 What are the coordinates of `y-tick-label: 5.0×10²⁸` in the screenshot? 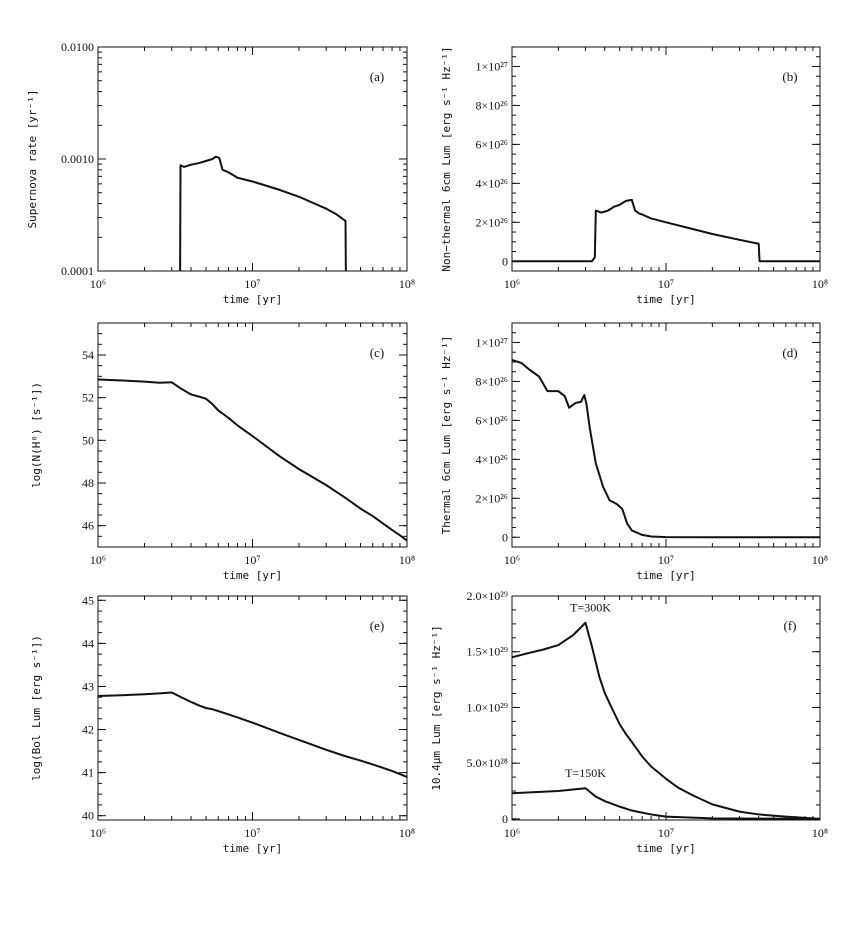 It's located at (487, 763).